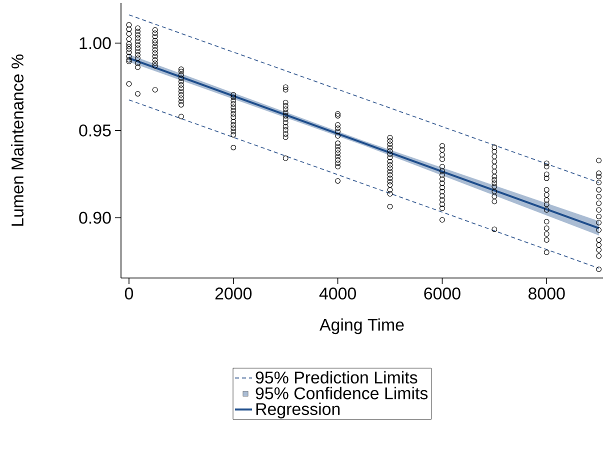  What do you see at coordinates (17, 140) in the screenshot?
I see `y-axis-title: Lumen Maintenance %` at bounding box center [17, 140].